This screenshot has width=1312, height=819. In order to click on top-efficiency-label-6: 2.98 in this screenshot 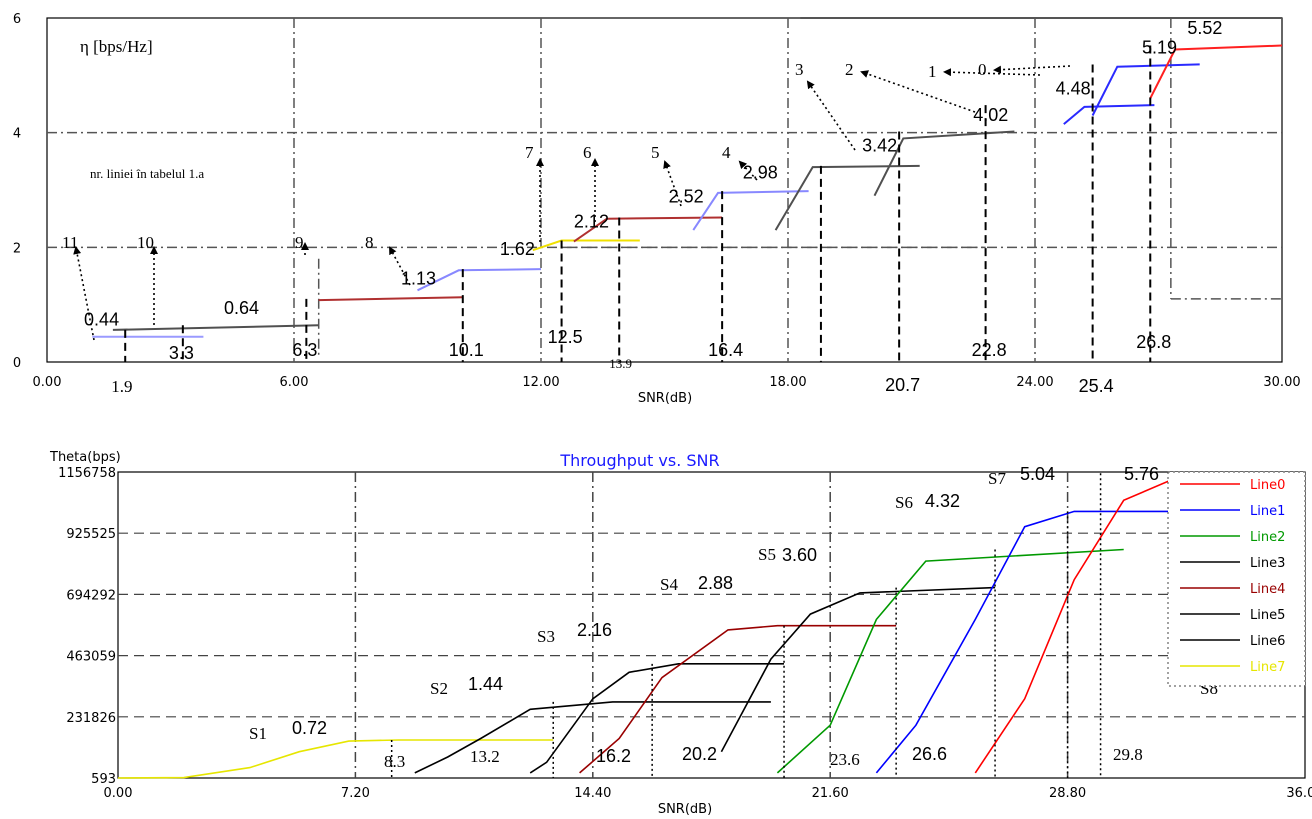, I will do `click(760, 173)`.